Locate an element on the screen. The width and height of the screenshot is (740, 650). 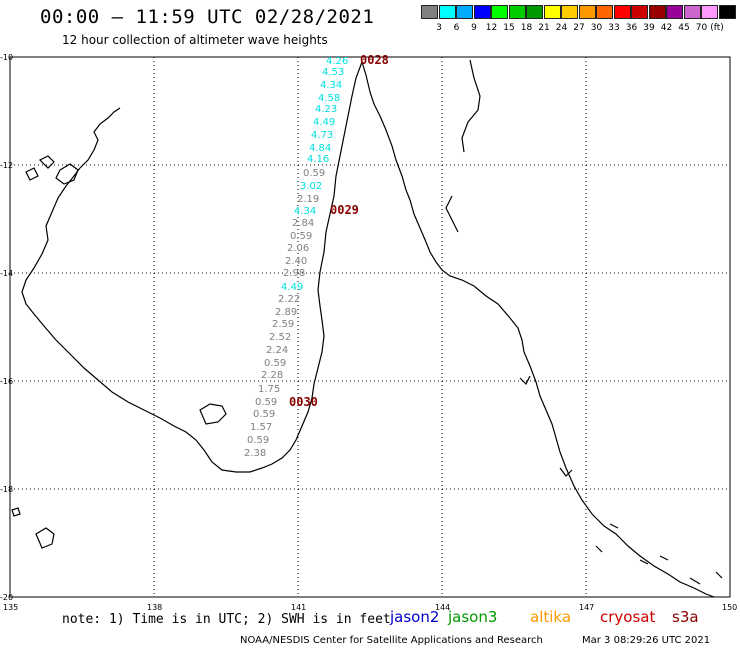
legend-label: 27 is located at coordinates (579, 28).